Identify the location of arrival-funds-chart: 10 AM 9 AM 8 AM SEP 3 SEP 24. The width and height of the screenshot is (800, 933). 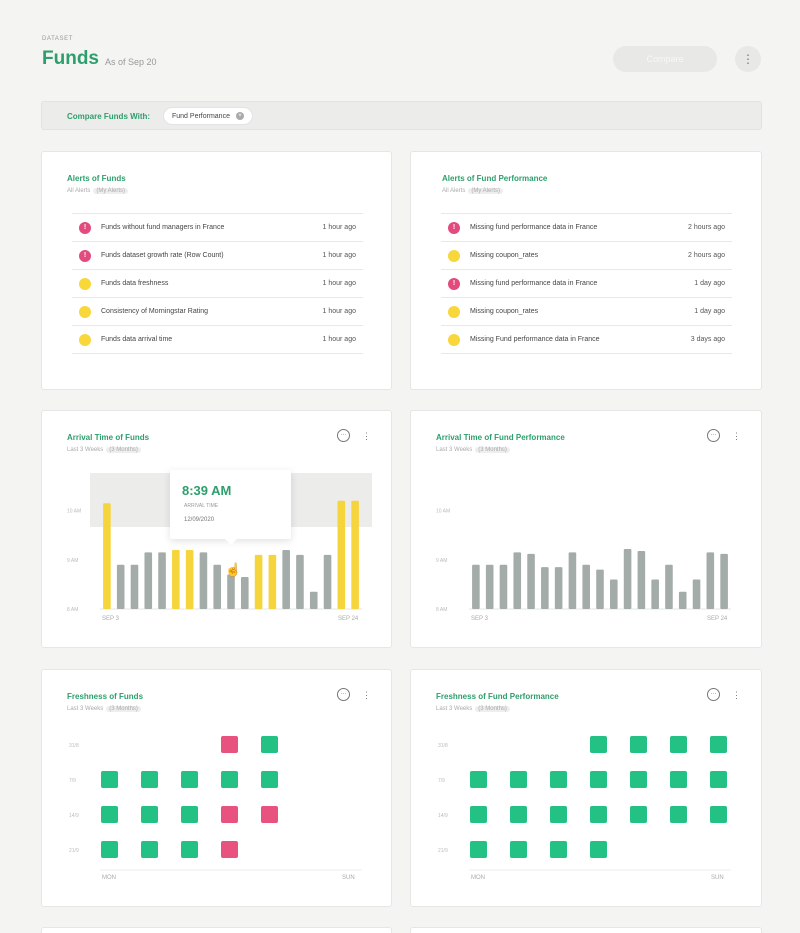
(217, 530).